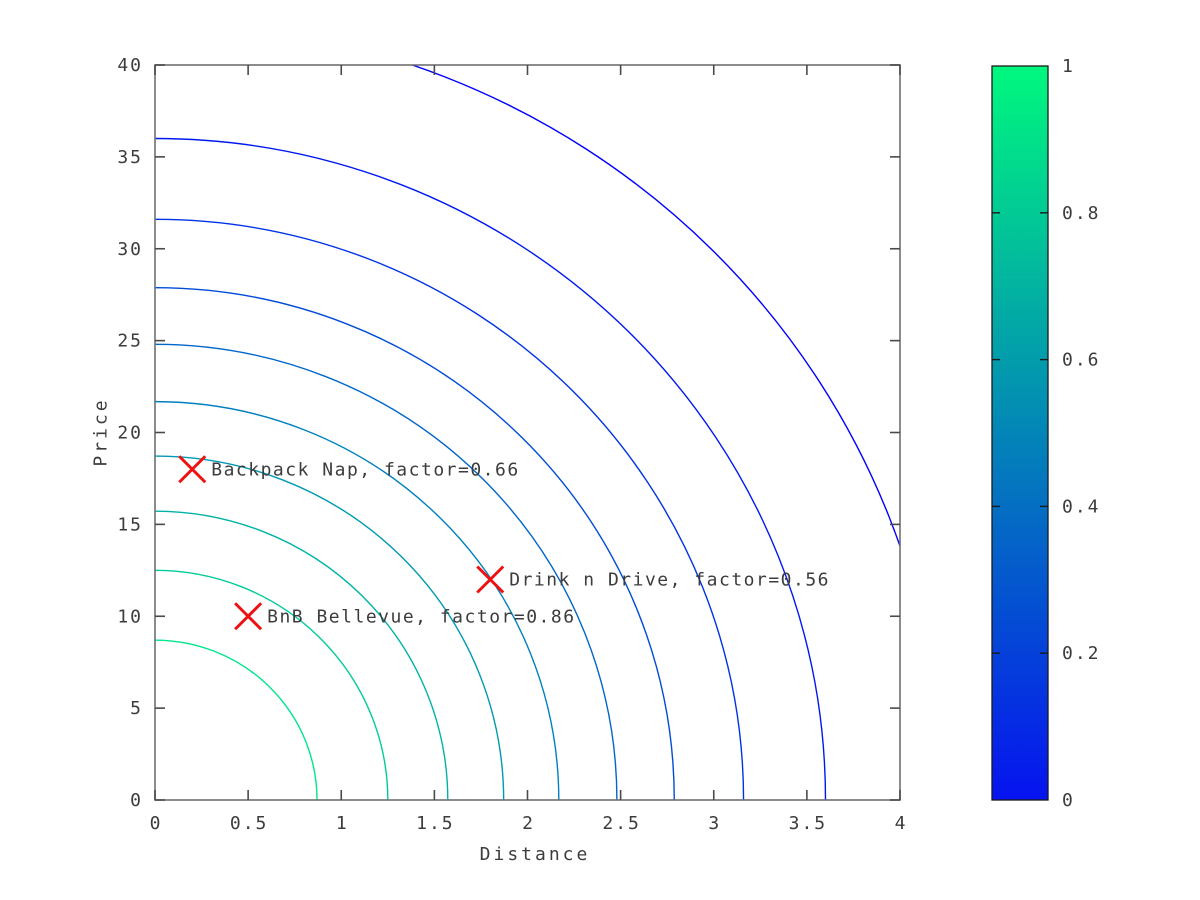 This screenshot has width=1200, height=900. Describe the element at coordinates (528, 823) in the screenshot. I see `x-tick-label: 2` at that location.